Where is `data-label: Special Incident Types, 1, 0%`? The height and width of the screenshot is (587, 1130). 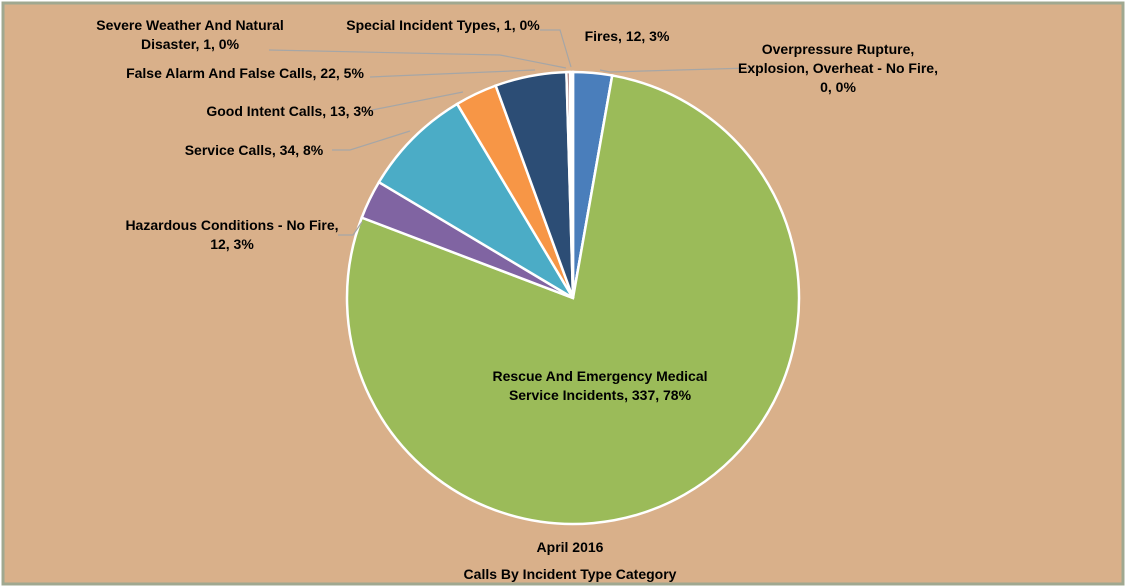 data-label: Special Incident Types, 1, 0% is located at coordinates (443, 25).